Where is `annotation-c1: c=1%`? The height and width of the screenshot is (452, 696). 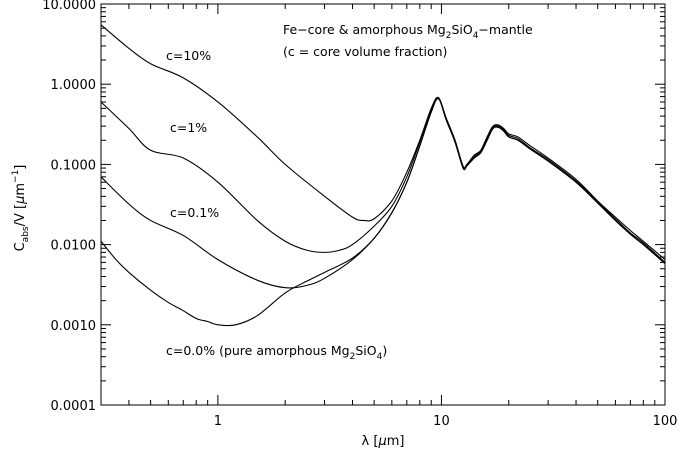 annotation-c1: c=1% is located at coordinates (188, 127).